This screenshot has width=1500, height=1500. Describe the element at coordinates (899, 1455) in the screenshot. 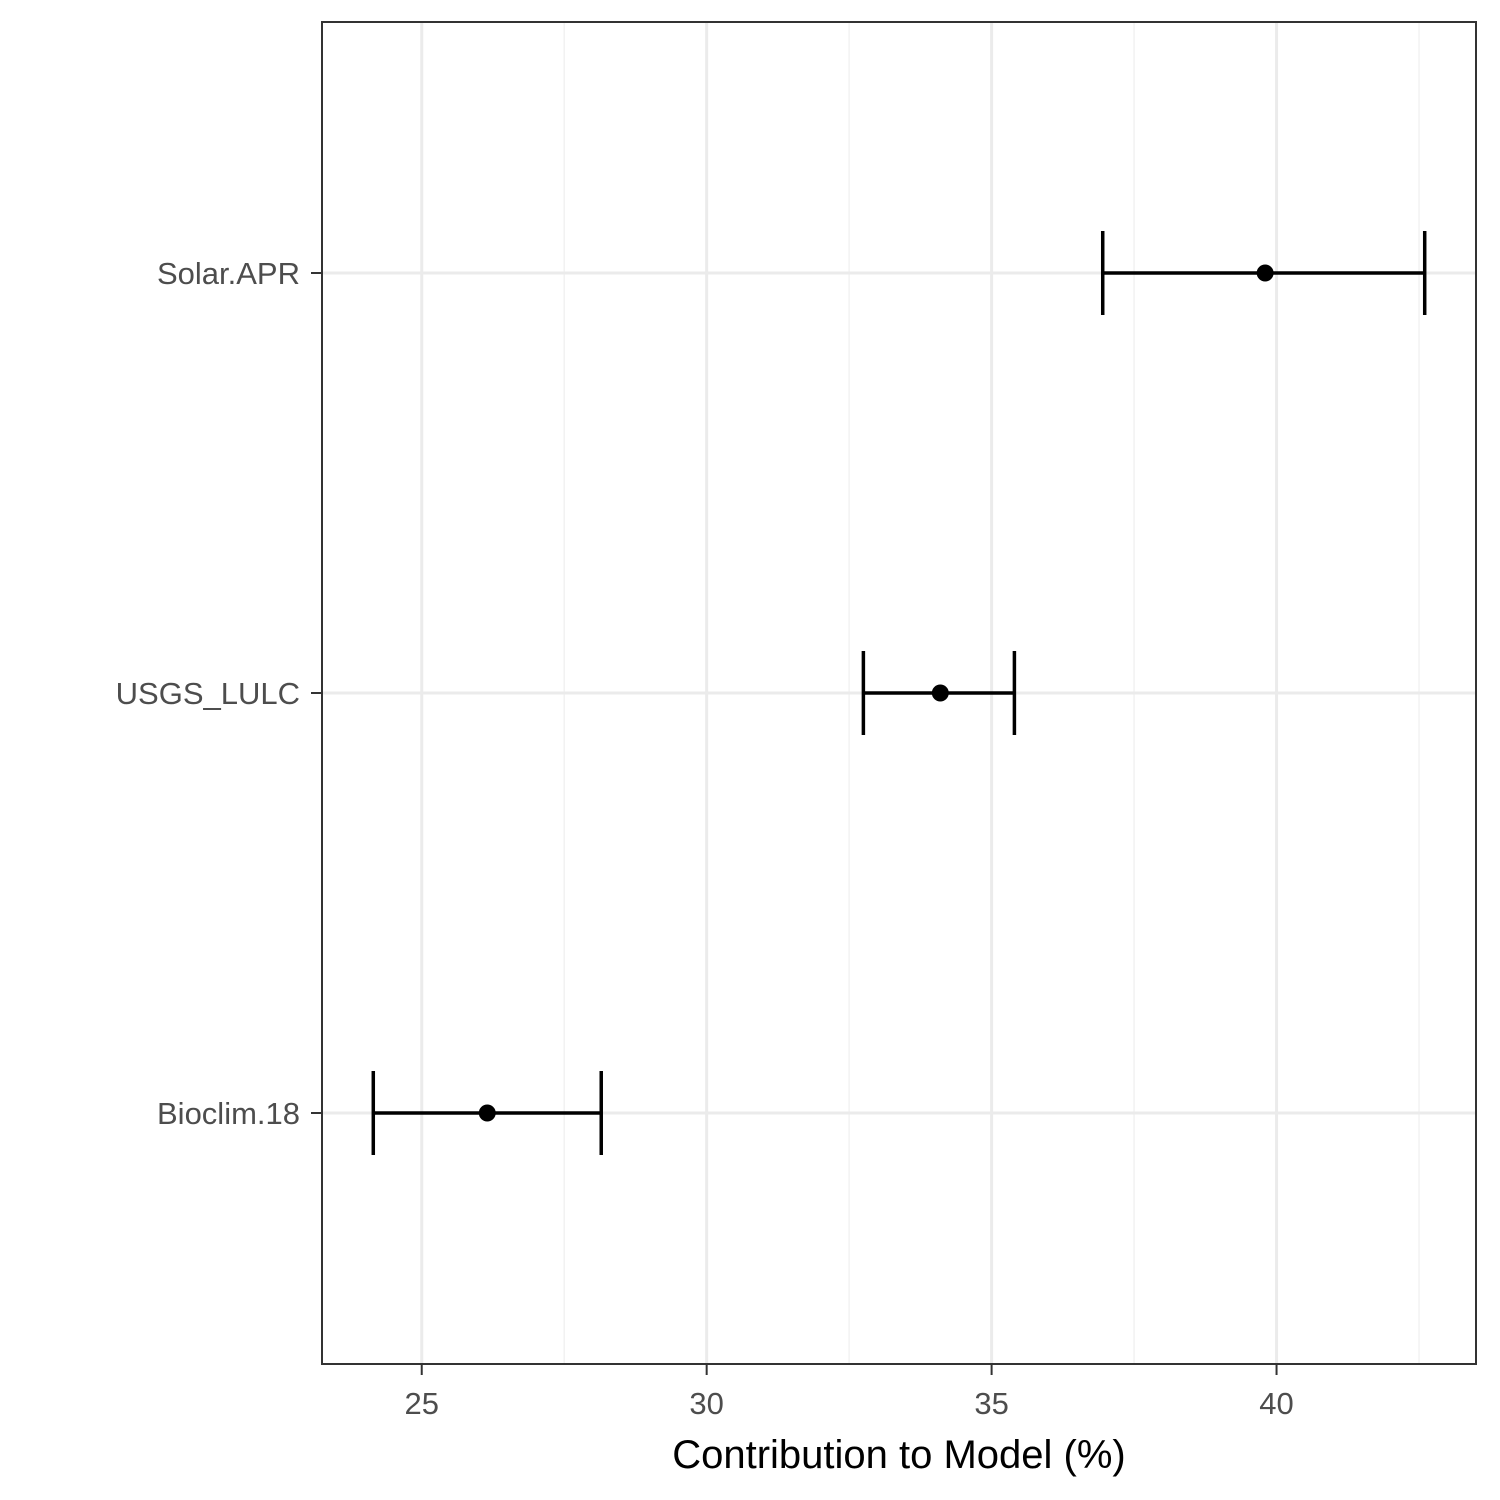

I see `x-axis-title: Contribution to Model (%)` at that location.